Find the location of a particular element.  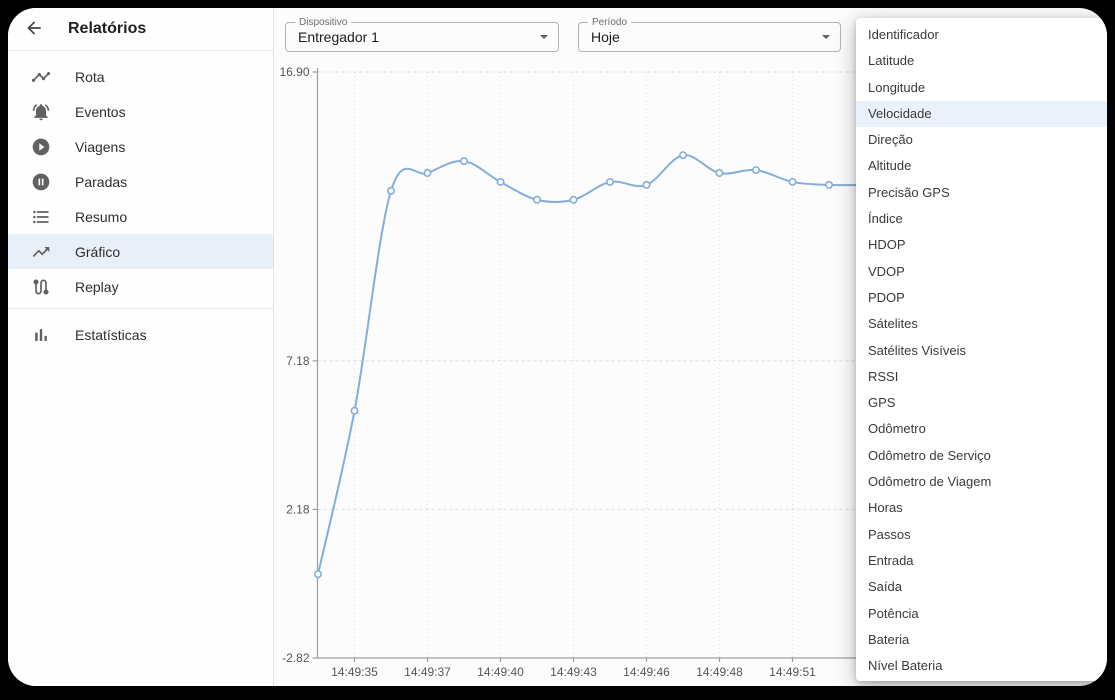

menu-item-precisao-gps: Precisão GPS is located at coordinates (909, 192).